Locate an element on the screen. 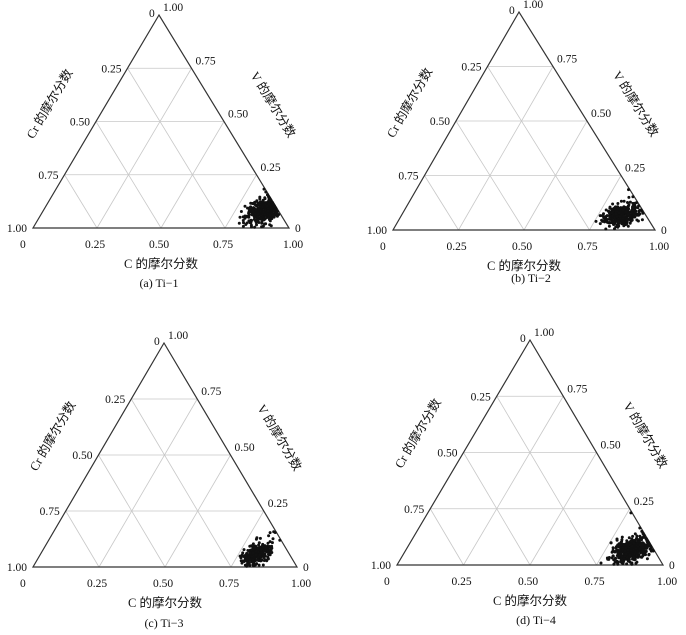 The image size is (686, 635). bottom-tick-label: 0.50 is located at coordinates (159, 245).